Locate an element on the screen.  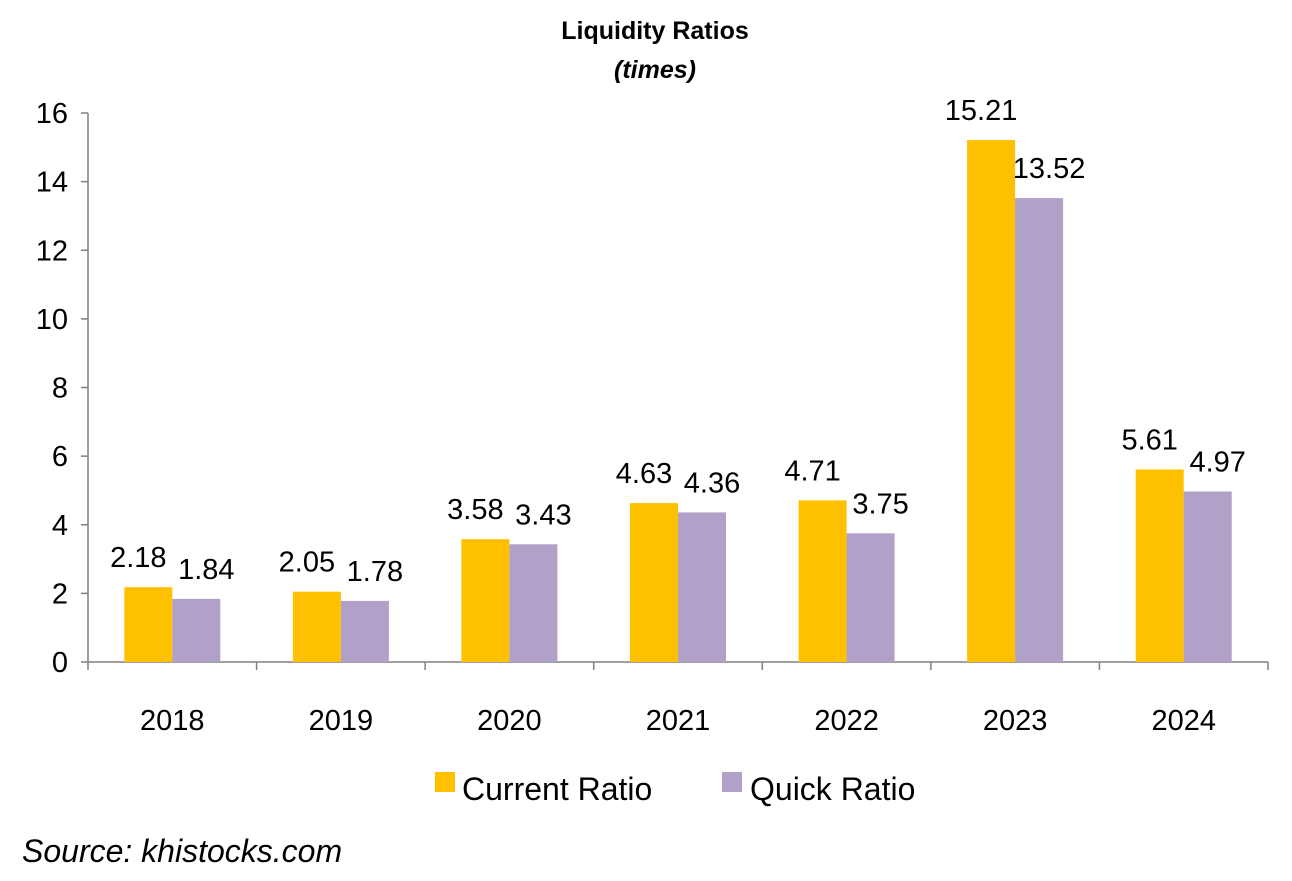
x-tick-label: 2019 is located at coordinates (341, 721).